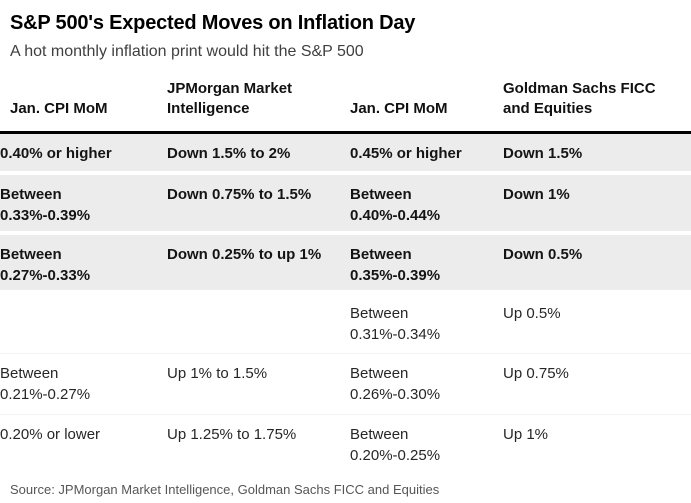  What do you see at coordinates (395, 265) in the screenshot?
I see `table-cell: Between 0.35%-0.39%` at bounding box center [395, 265].